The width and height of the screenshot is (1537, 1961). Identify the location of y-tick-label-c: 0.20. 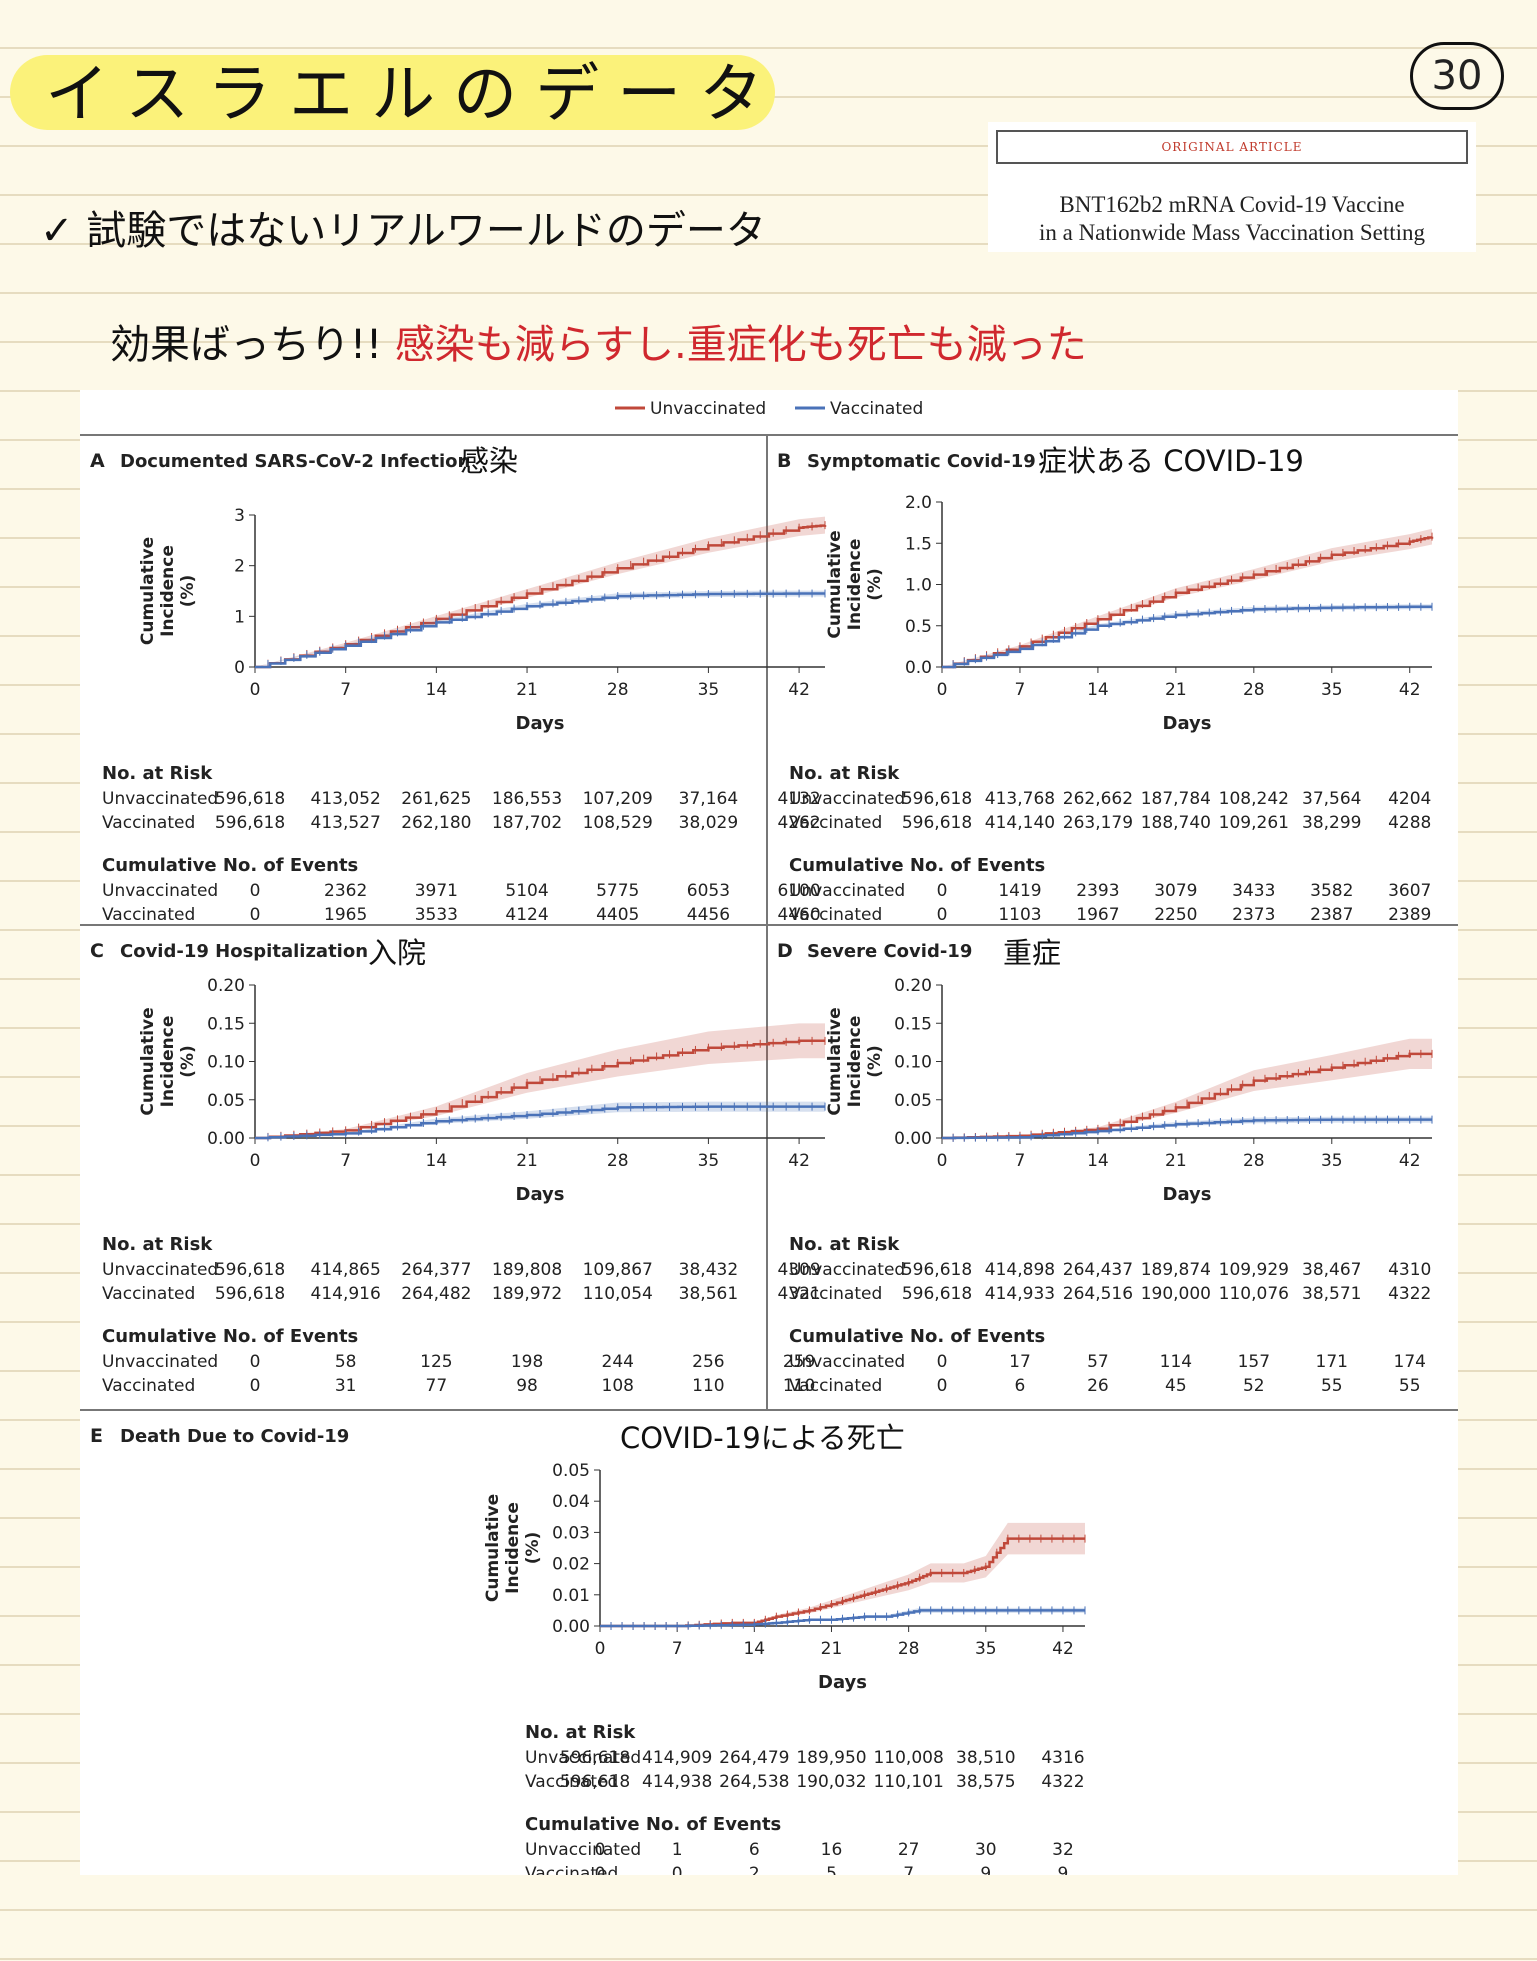
(226, 986).